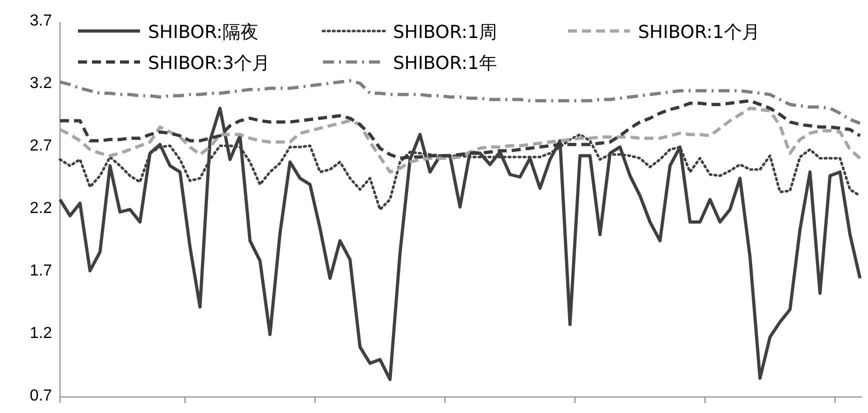 Image resolution: width=868 pixels, height=413 pixels. Describe the element at coordinates (41, 21) in the screenshot. I see `y-tick-label: 3.7` at that location.